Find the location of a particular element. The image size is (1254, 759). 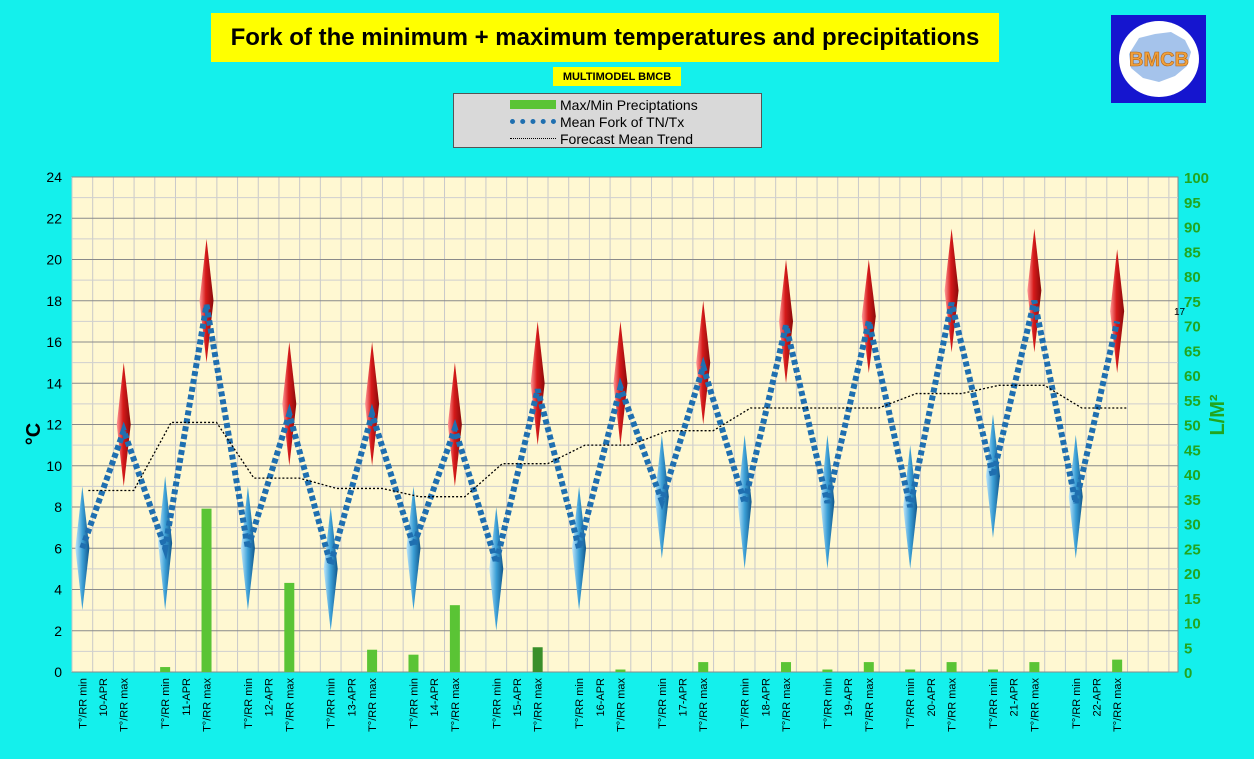

y-right-tick-label: 25 is located at coordinates (1192, 549).